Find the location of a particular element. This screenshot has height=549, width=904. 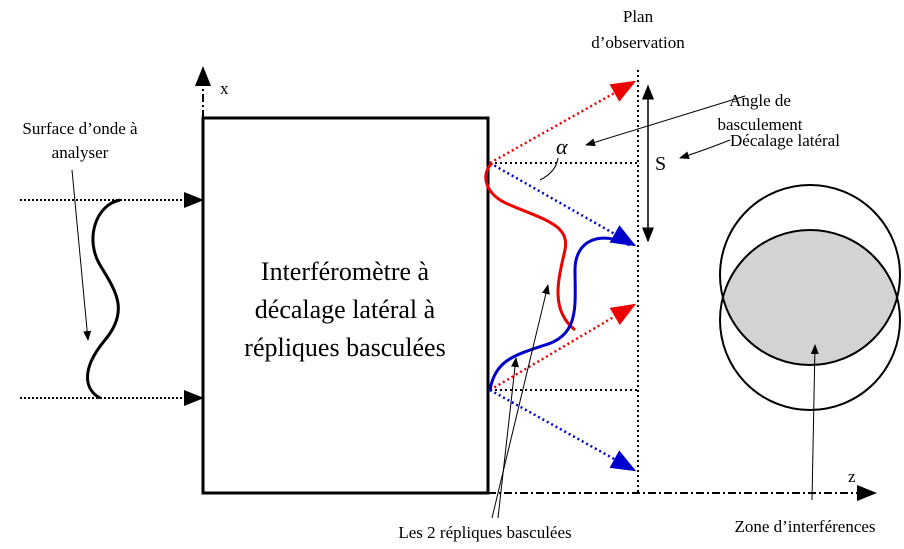

shift-label: Décalage latéral is located at coordinates (785, 140).